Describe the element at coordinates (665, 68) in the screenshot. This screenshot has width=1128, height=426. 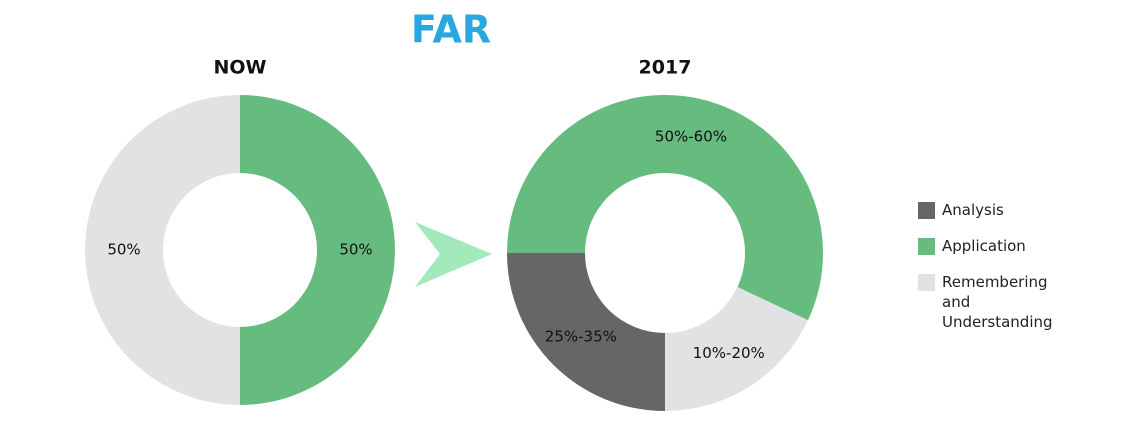
I see `chart-title: 2017` at that location.